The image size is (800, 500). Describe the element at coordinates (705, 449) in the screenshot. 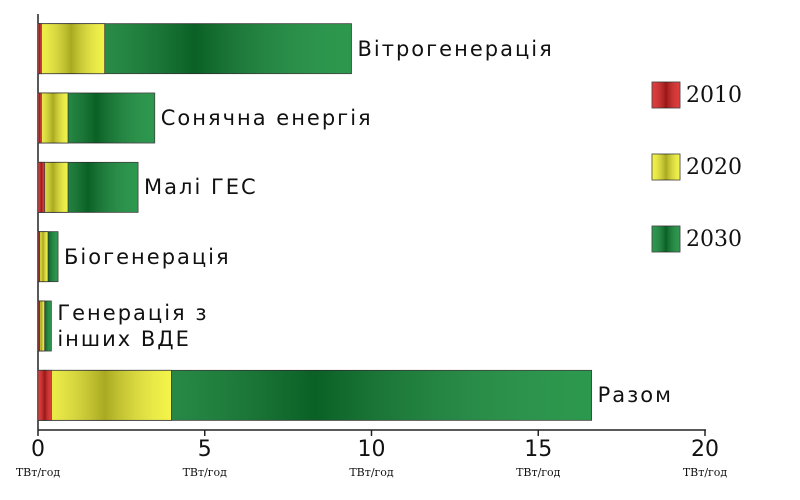

I see `x-tick-label: 20` at that location.